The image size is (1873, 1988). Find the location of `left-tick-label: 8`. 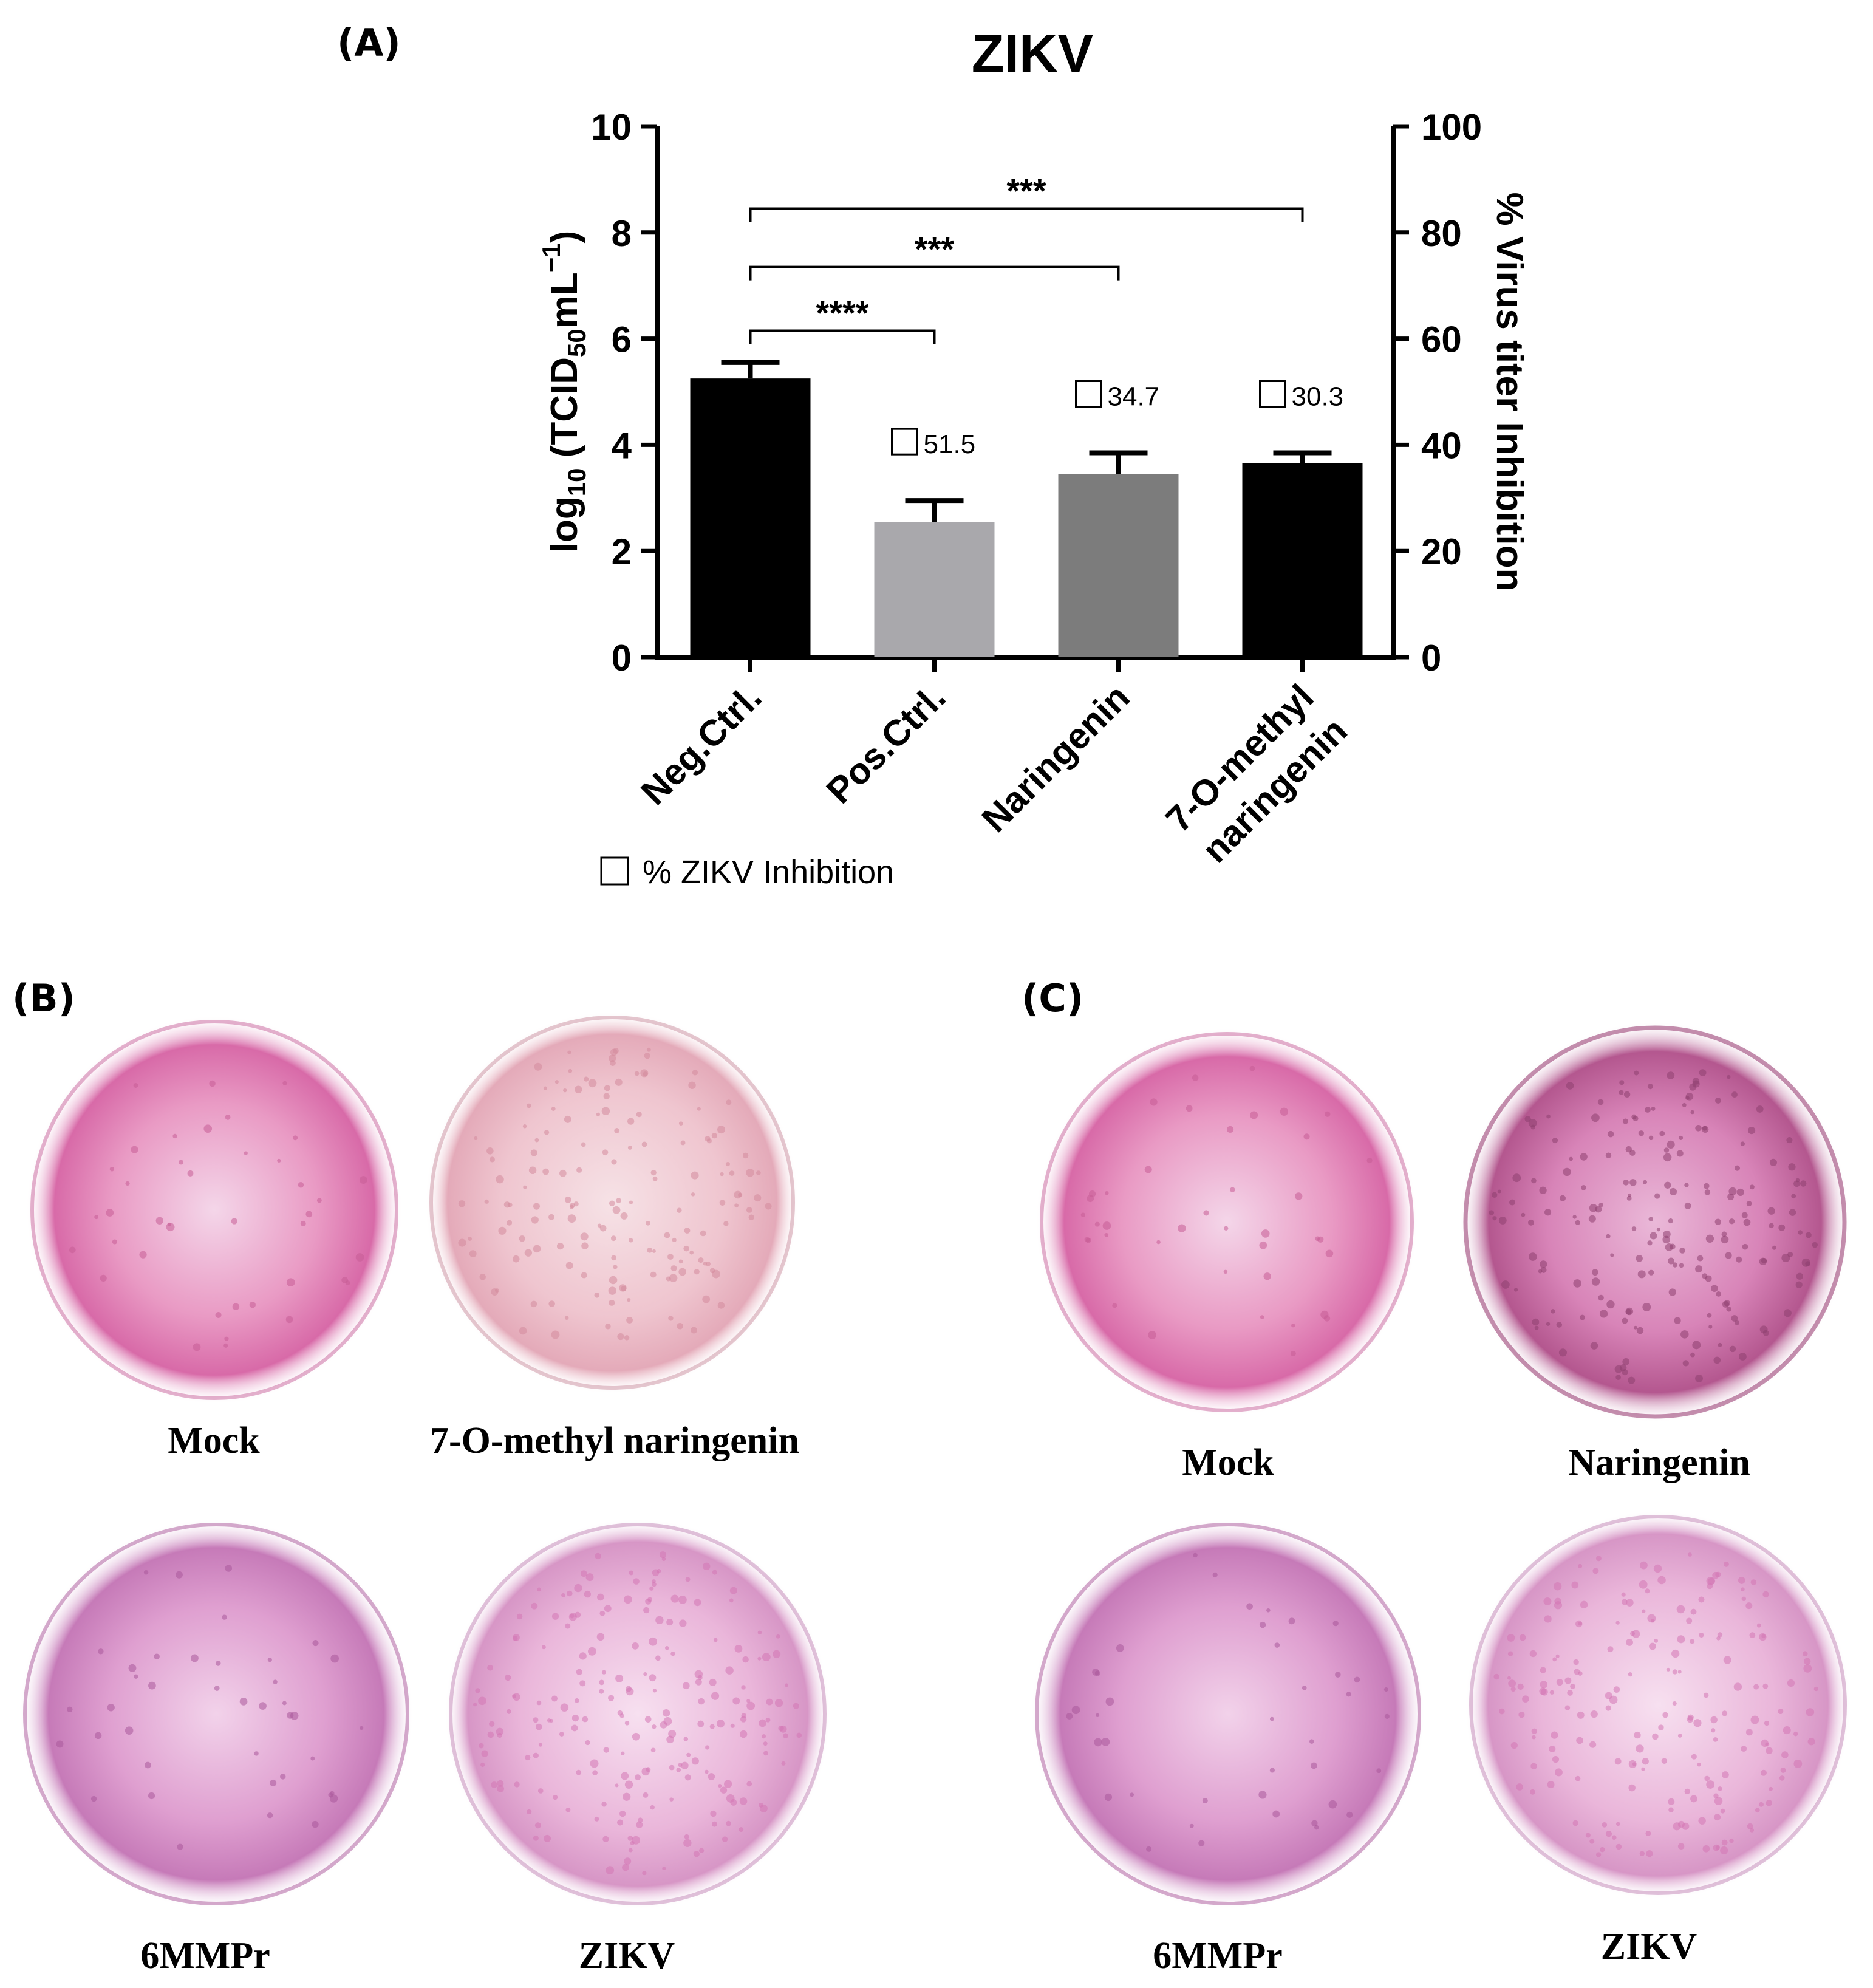

left-tick-label: 8 is located at coordinates (622, 234).